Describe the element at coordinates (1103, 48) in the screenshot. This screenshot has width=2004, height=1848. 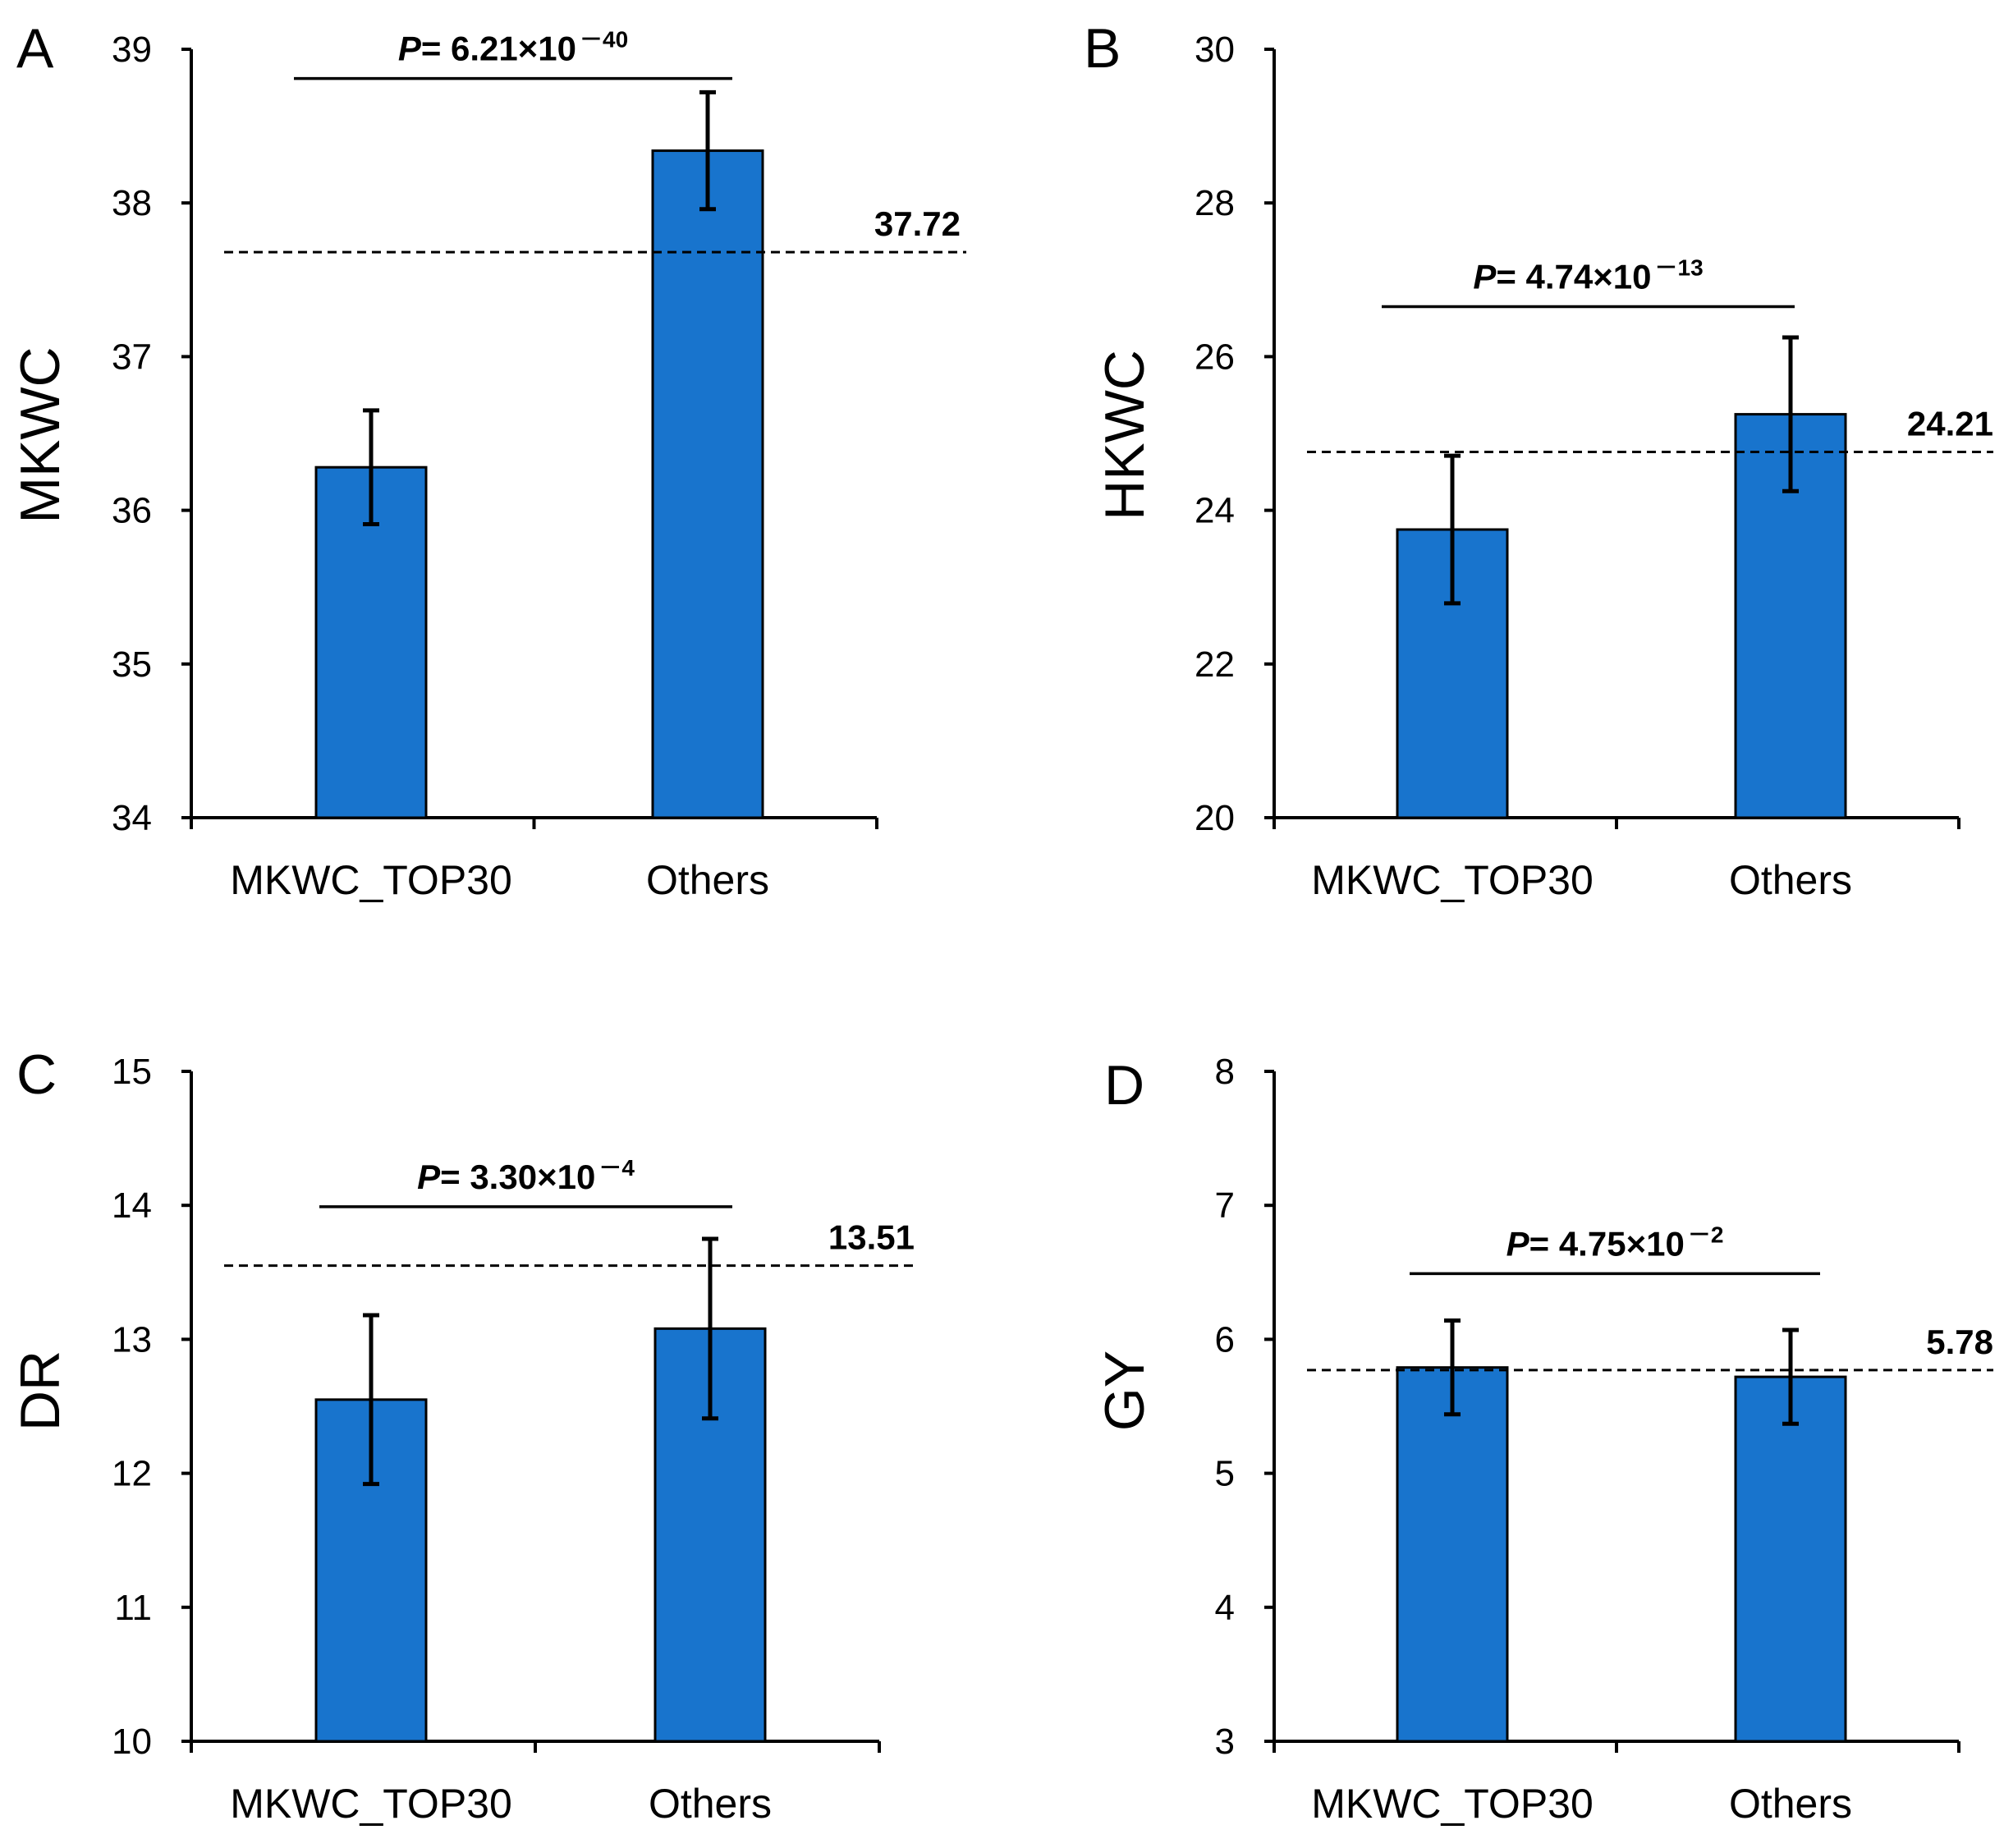
I see `panel-letter: B` at that location.